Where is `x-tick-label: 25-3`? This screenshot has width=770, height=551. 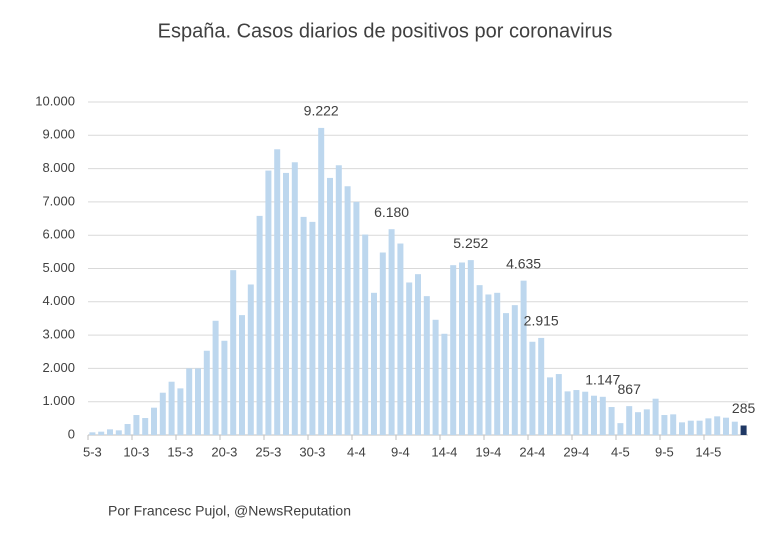 x-tick-label: 25-3 is located at coordinates (268, 451).